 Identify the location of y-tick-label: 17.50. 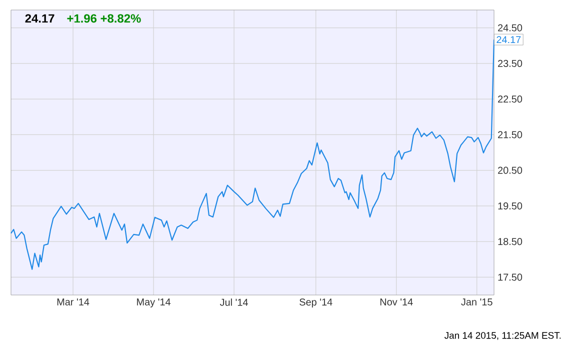
(510, 277).